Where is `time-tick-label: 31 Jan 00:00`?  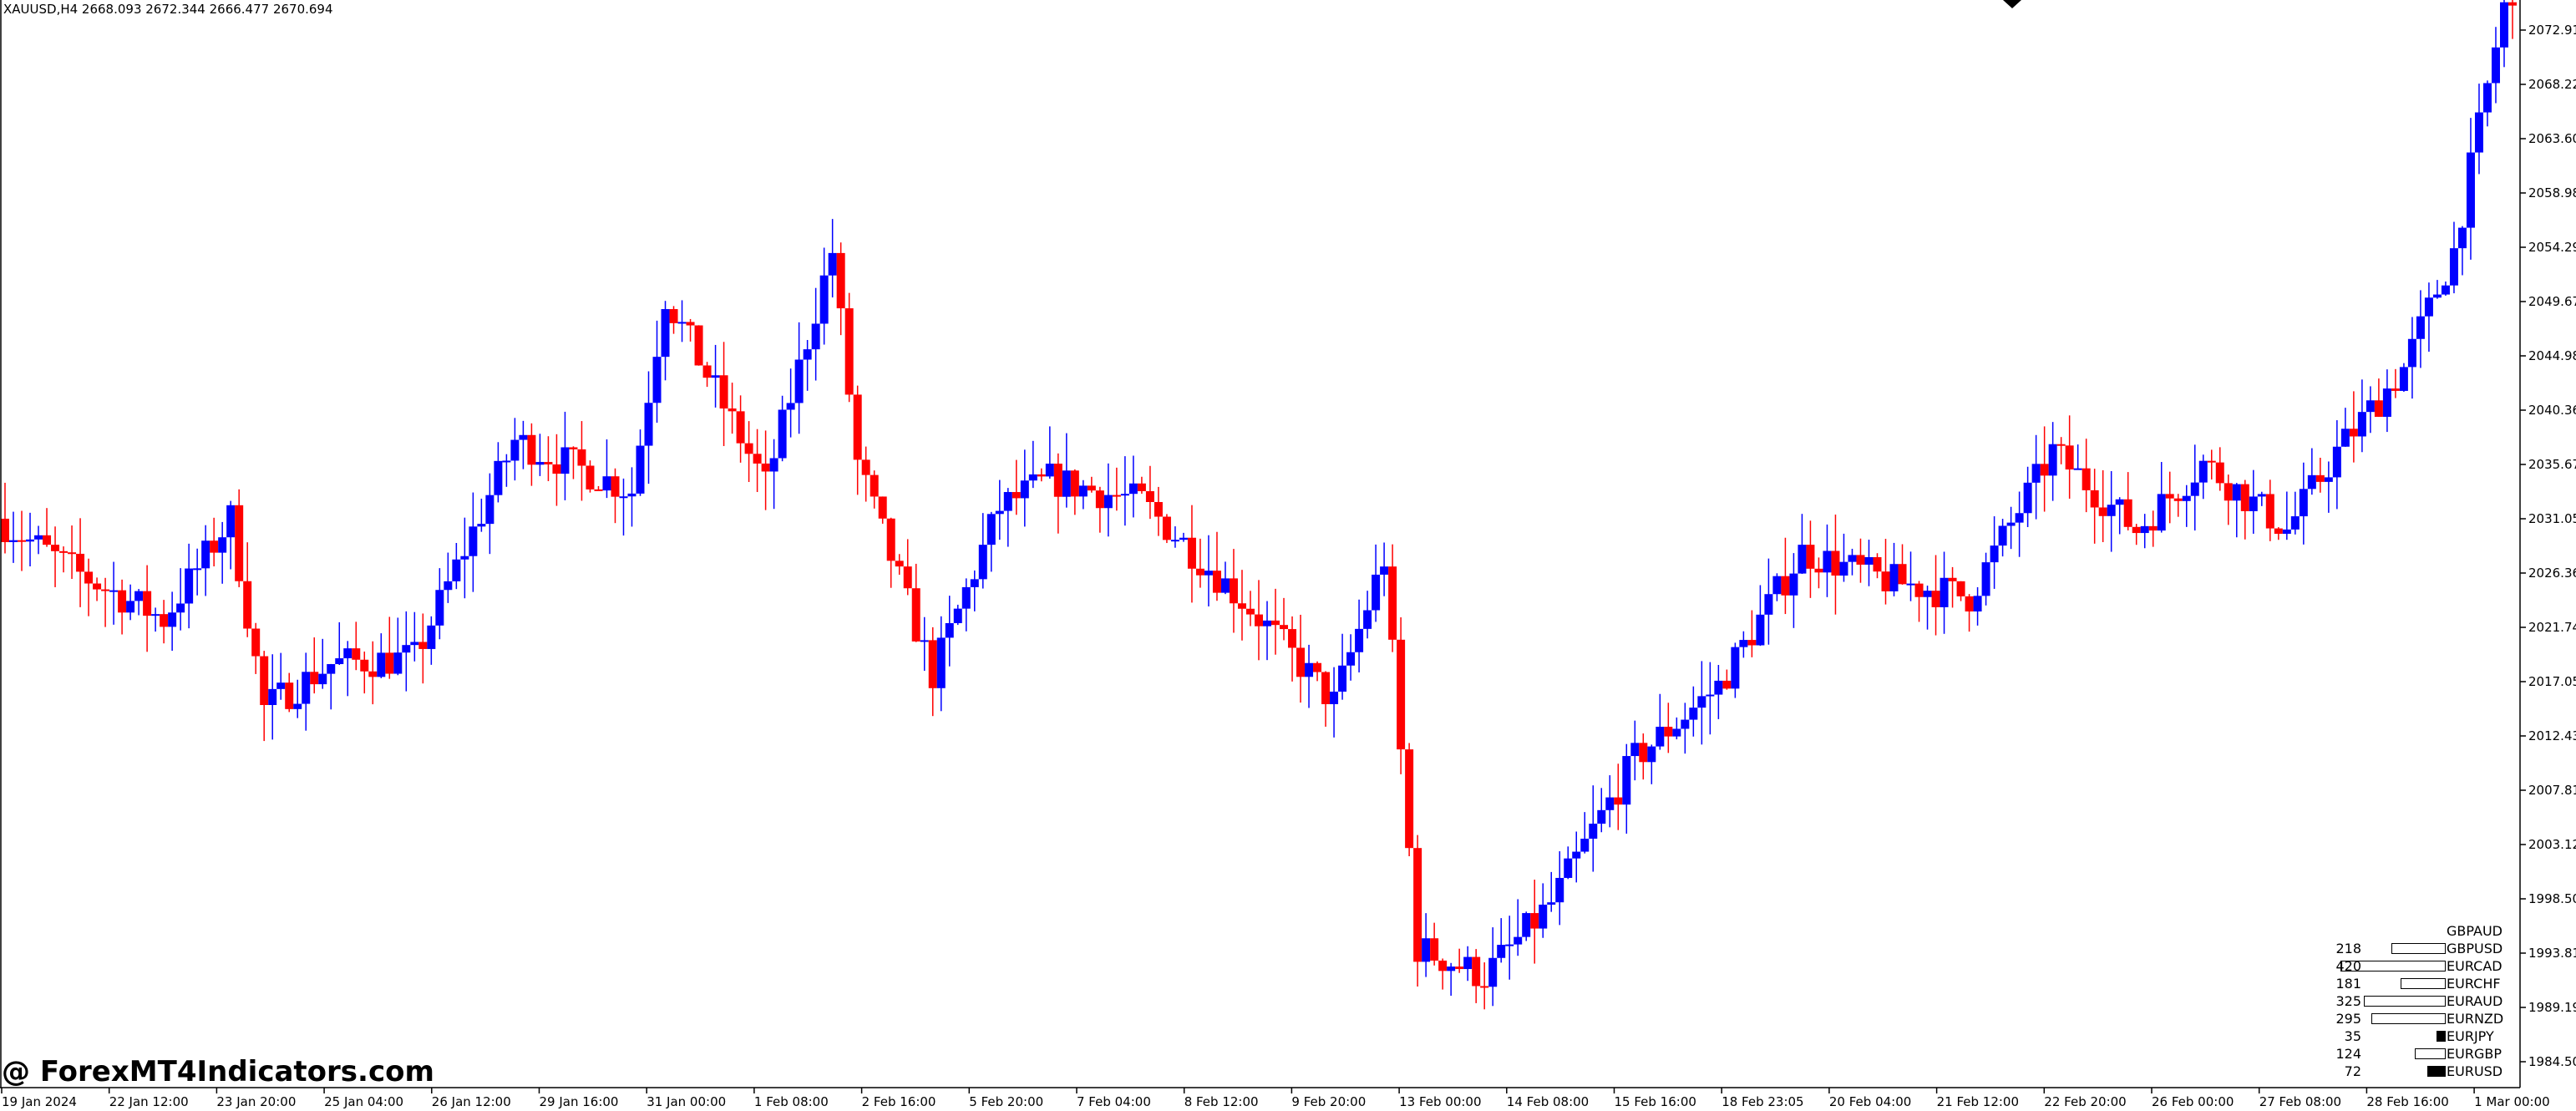
time-tick-label: 31 Jan 00:00 is located at coordinates (686, 1101).